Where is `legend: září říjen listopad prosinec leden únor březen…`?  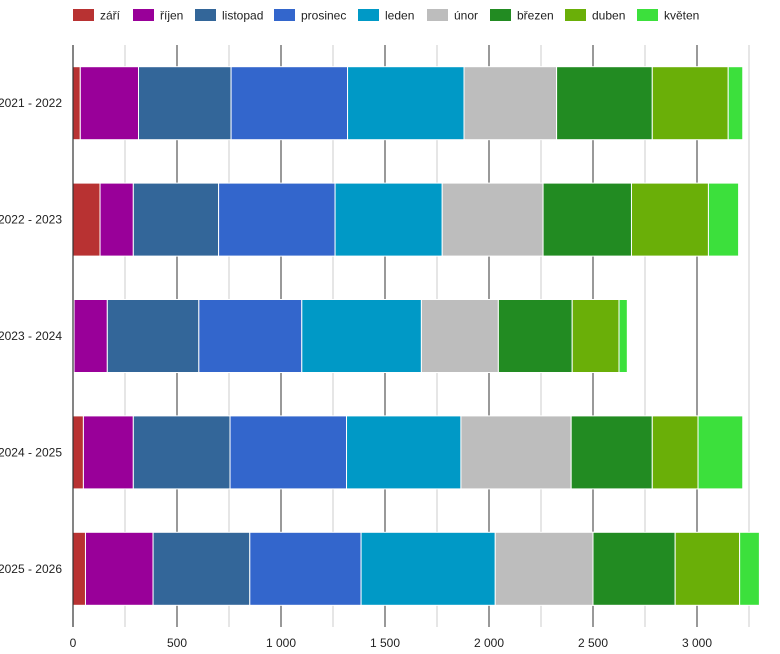 legend: září říjen listopad prosinec leden únor březen… is located at coordinates (386, 16).